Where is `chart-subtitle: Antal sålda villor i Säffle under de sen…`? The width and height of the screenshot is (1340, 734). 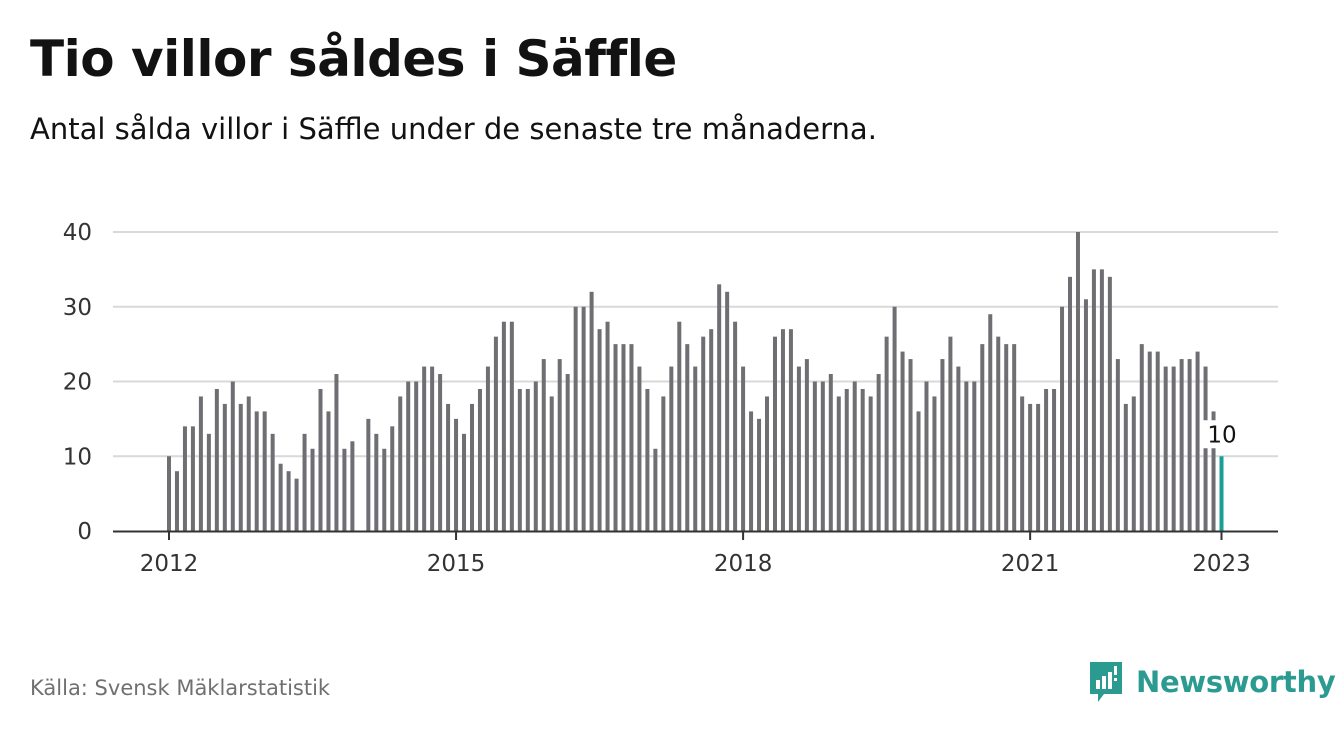 chart-subtitle: Antal sålda villor i Säffle under de sen… is located at coordinates (453, 129).